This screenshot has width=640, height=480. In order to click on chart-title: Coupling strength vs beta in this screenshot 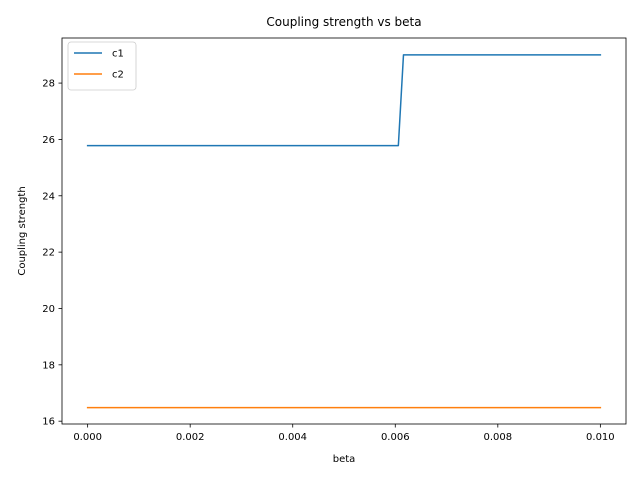, I will do `click(343, 22)`.